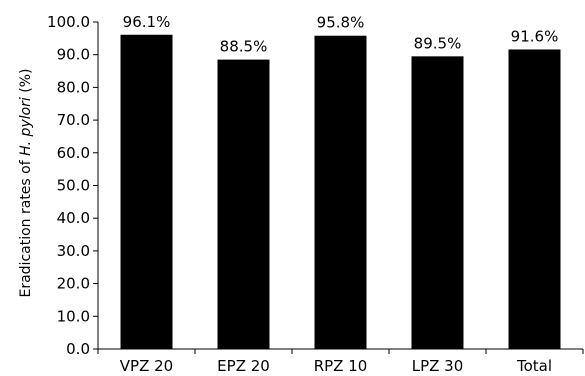 The height and width of the screenshot is (376, 585). I want to click on y-tick-label: 50.0, so click(73, 186).